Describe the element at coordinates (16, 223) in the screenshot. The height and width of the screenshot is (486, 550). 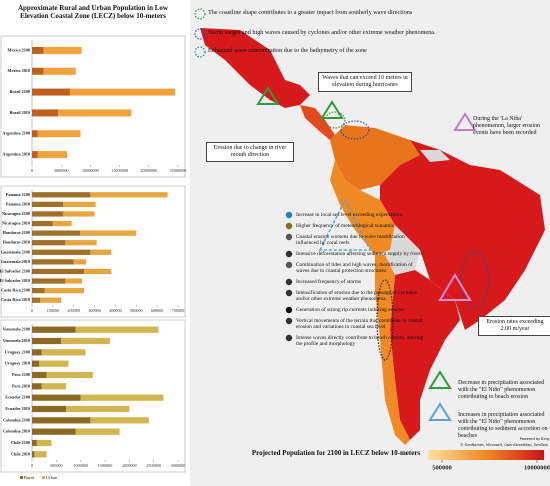
I see `y-tick-label: Nicaragua 2010` at that location.